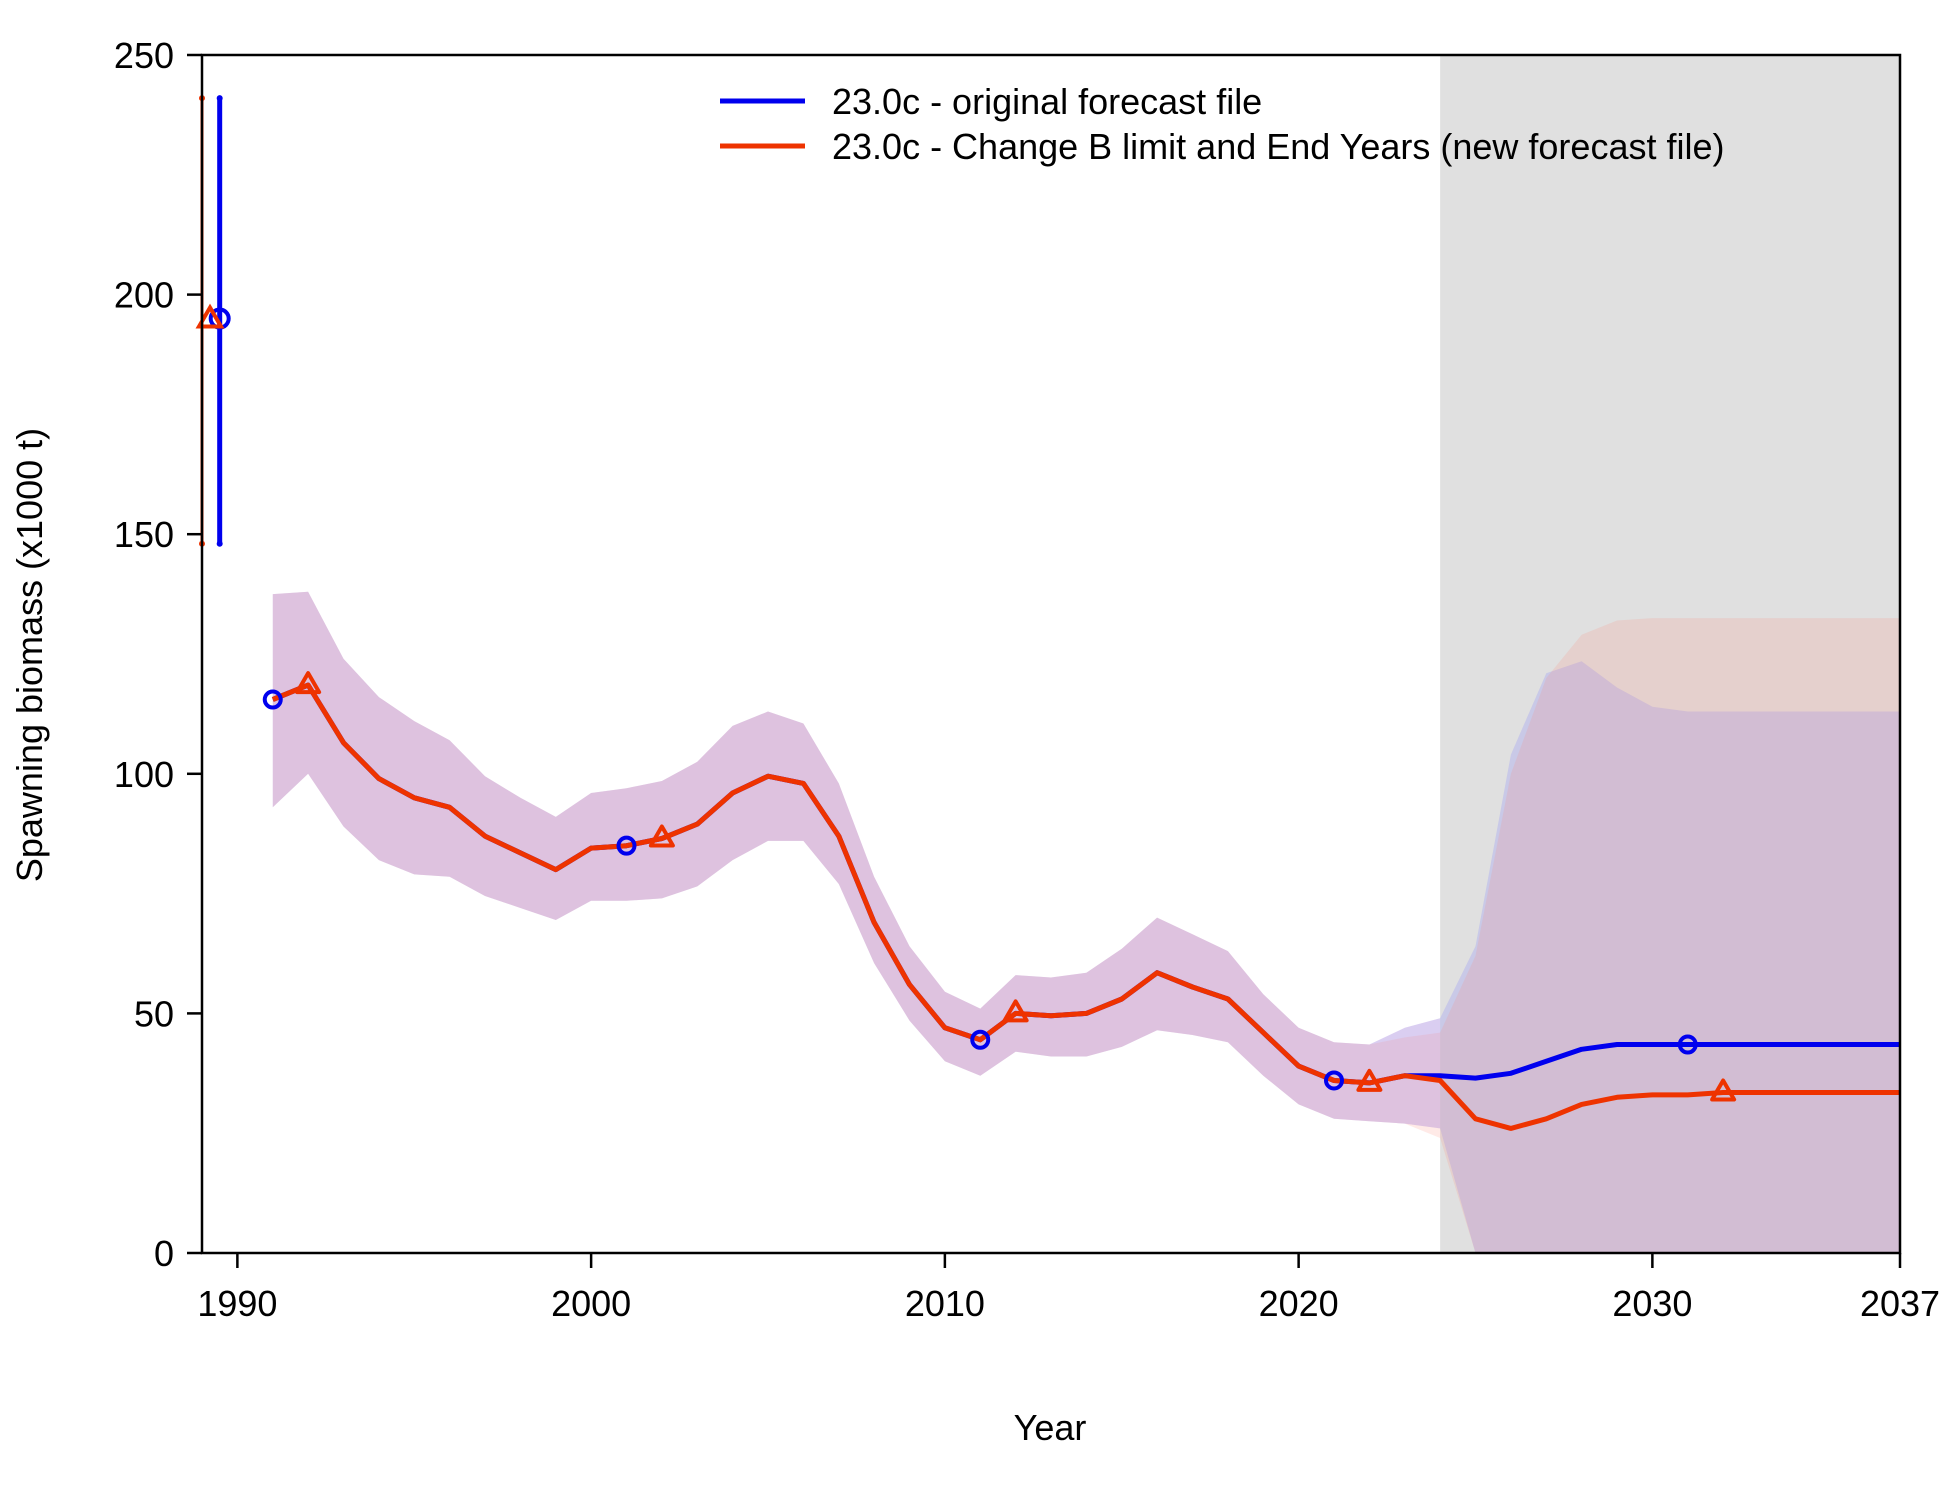  I want to click on x-tick-label: 1990, so click(237, 1303).